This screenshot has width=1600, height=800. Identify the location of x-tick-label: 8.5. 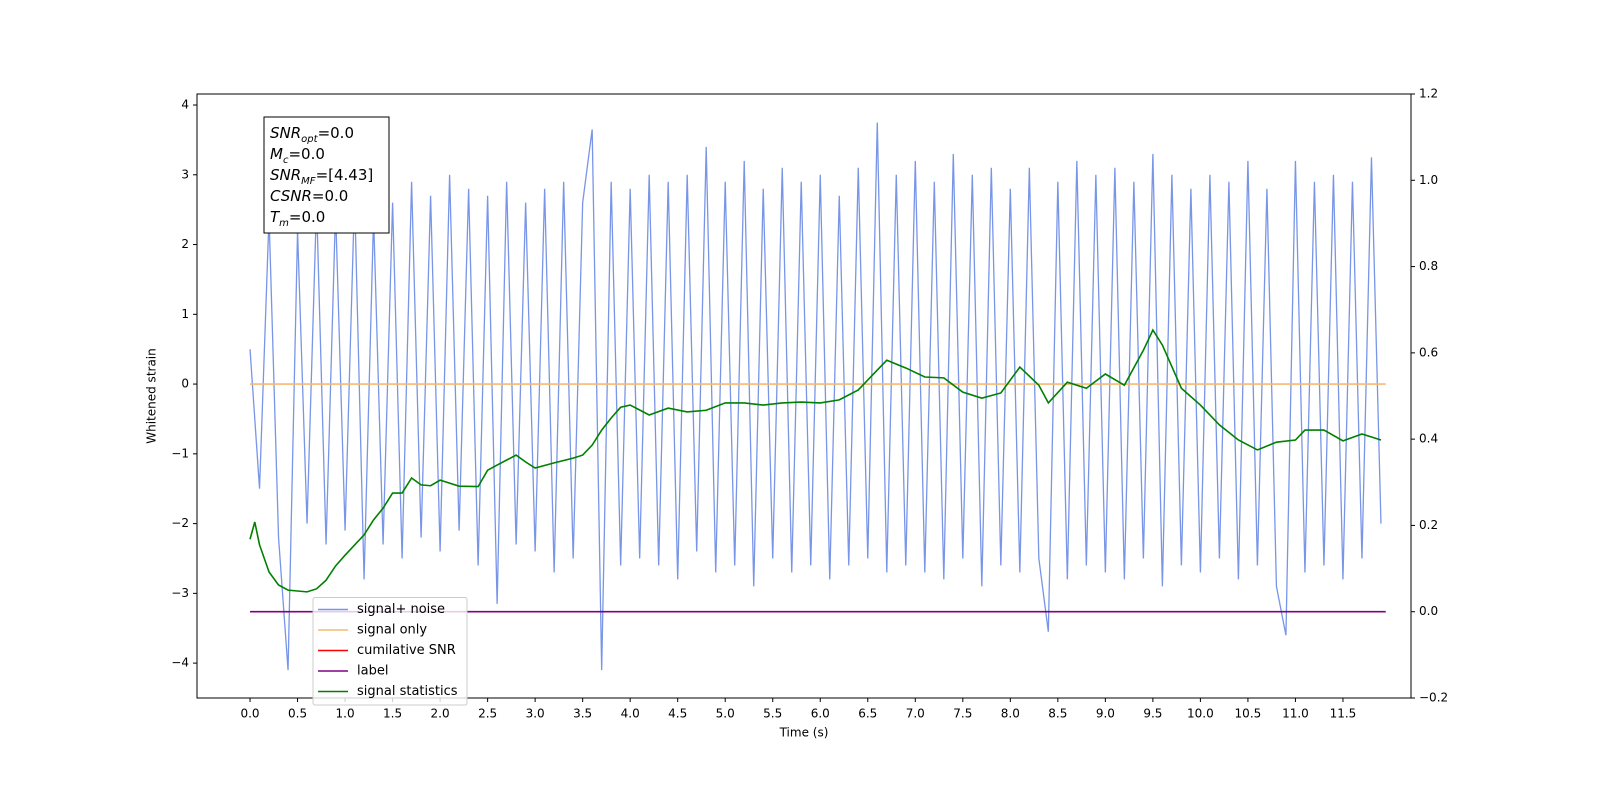
(1057, 714).